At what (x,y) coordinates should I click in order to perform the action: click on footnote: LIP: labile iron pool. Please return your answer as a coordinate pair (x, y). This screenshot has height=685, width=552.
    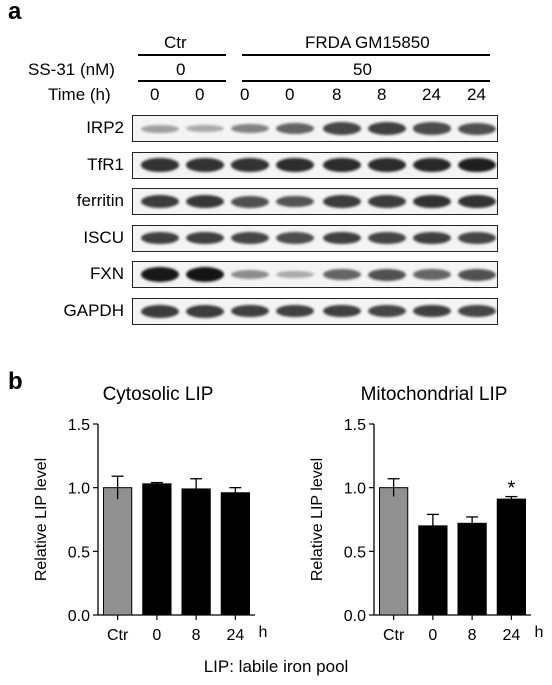
    Looking at the image, I should click on (276, 666).